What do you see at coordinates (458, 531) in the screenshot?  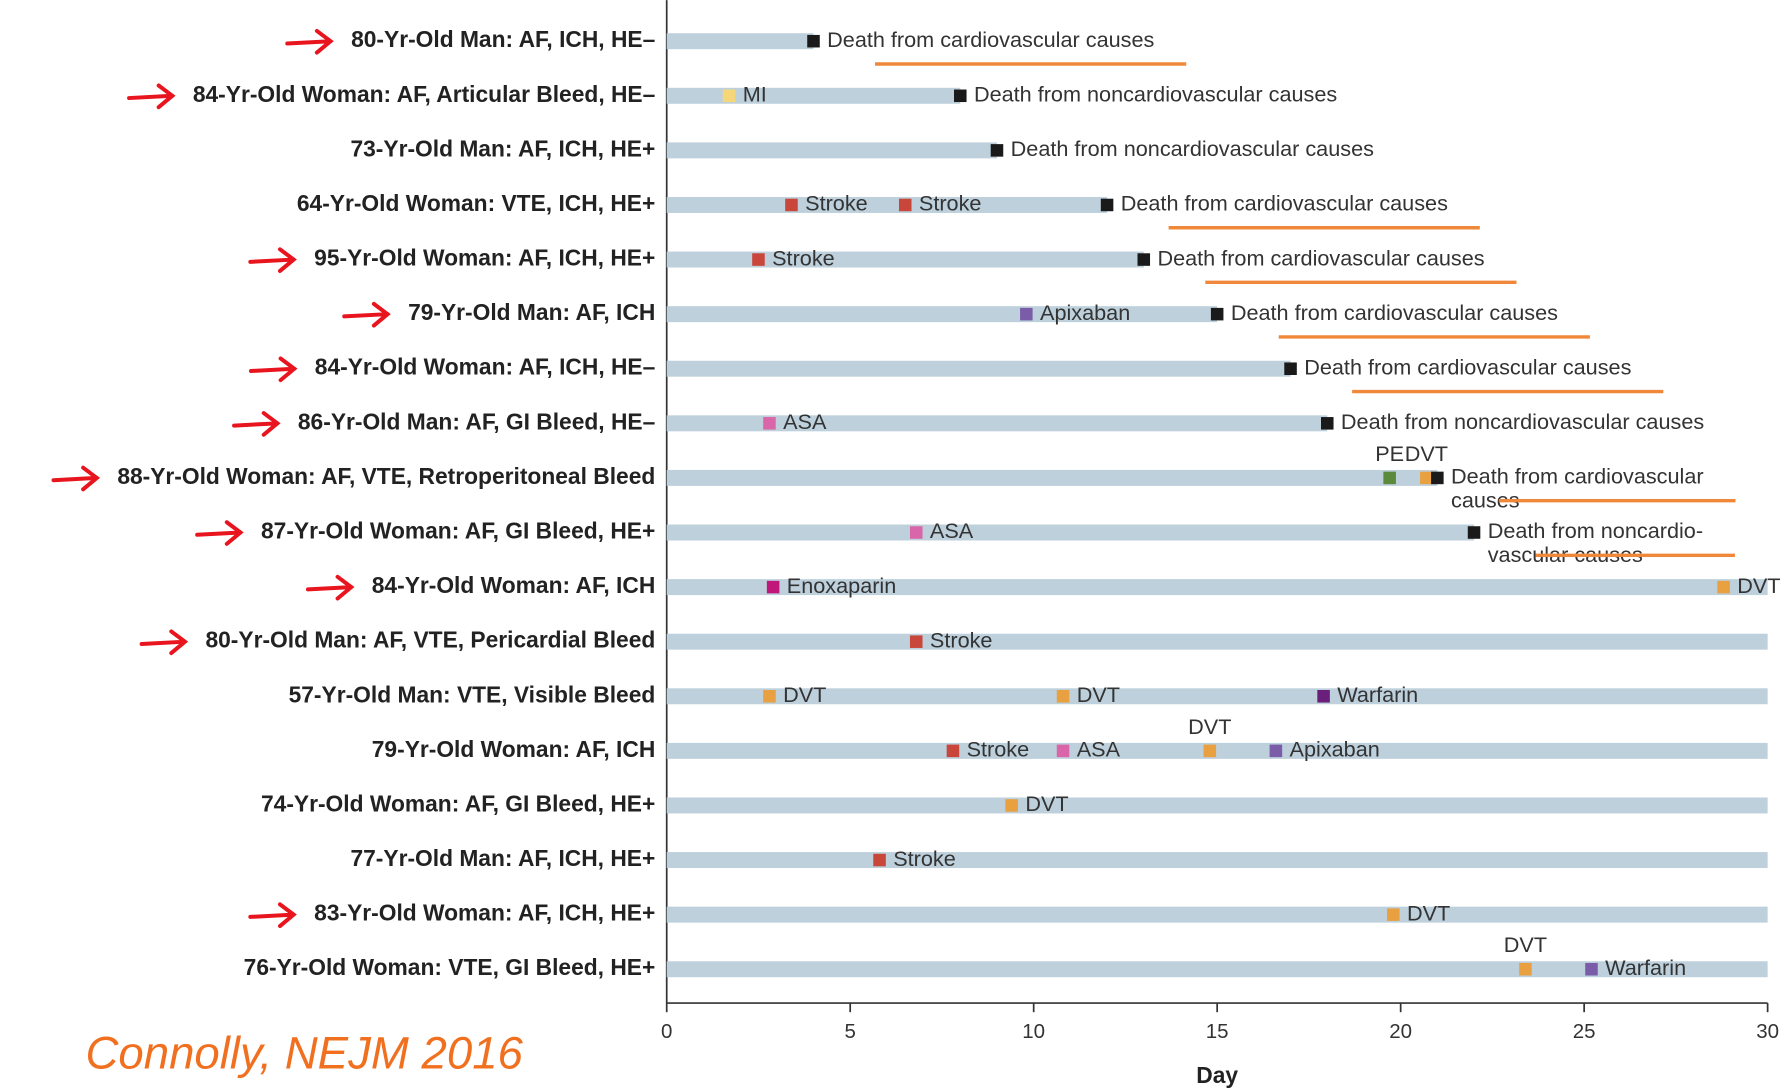 I see `row-label: 87-Yr-Old Woman: AF, GI Bleed, HE+` at bounding box center [458, 531].